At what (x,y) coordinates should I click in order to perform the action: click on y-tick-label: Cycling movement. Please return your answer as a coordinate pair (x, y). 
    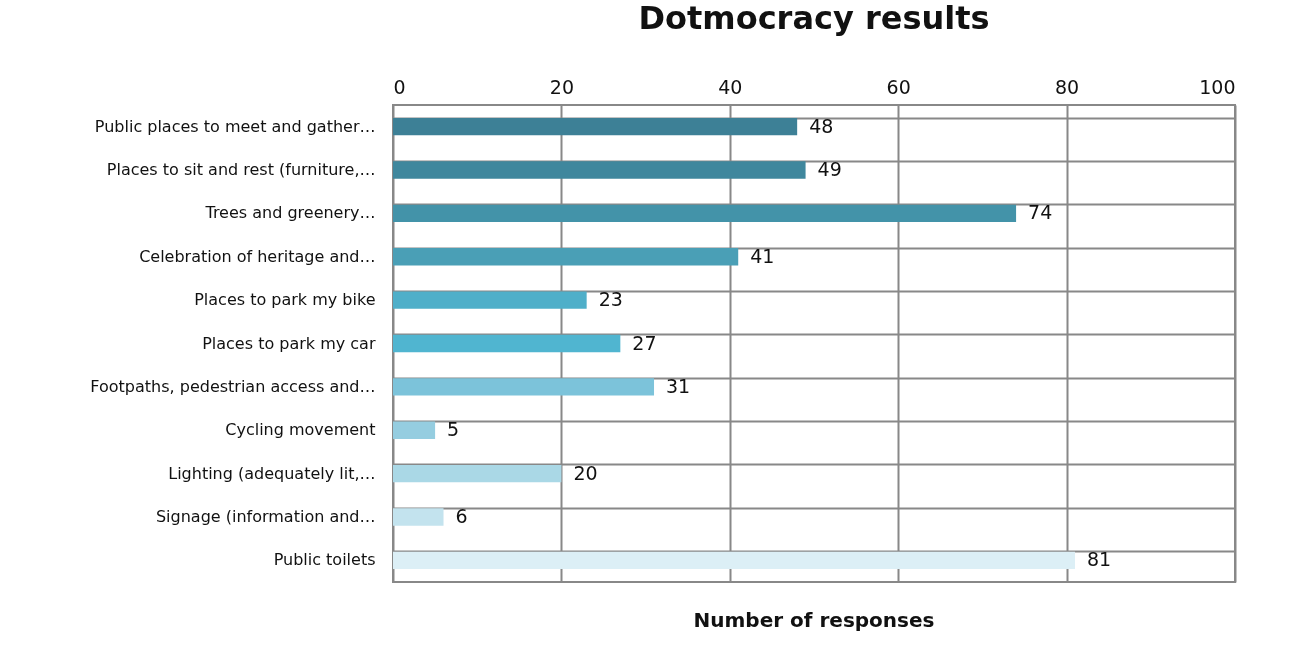
    Looking at the image, I should click on (300, 430).